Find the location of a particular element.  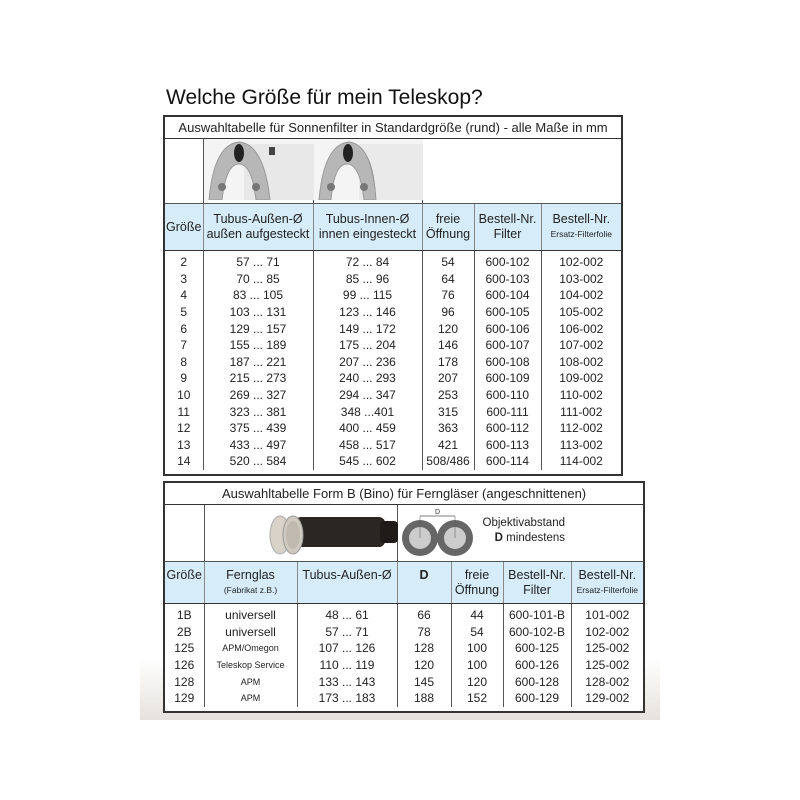

table-cell: 375 ... 439 is located at coordinates (258, 428).